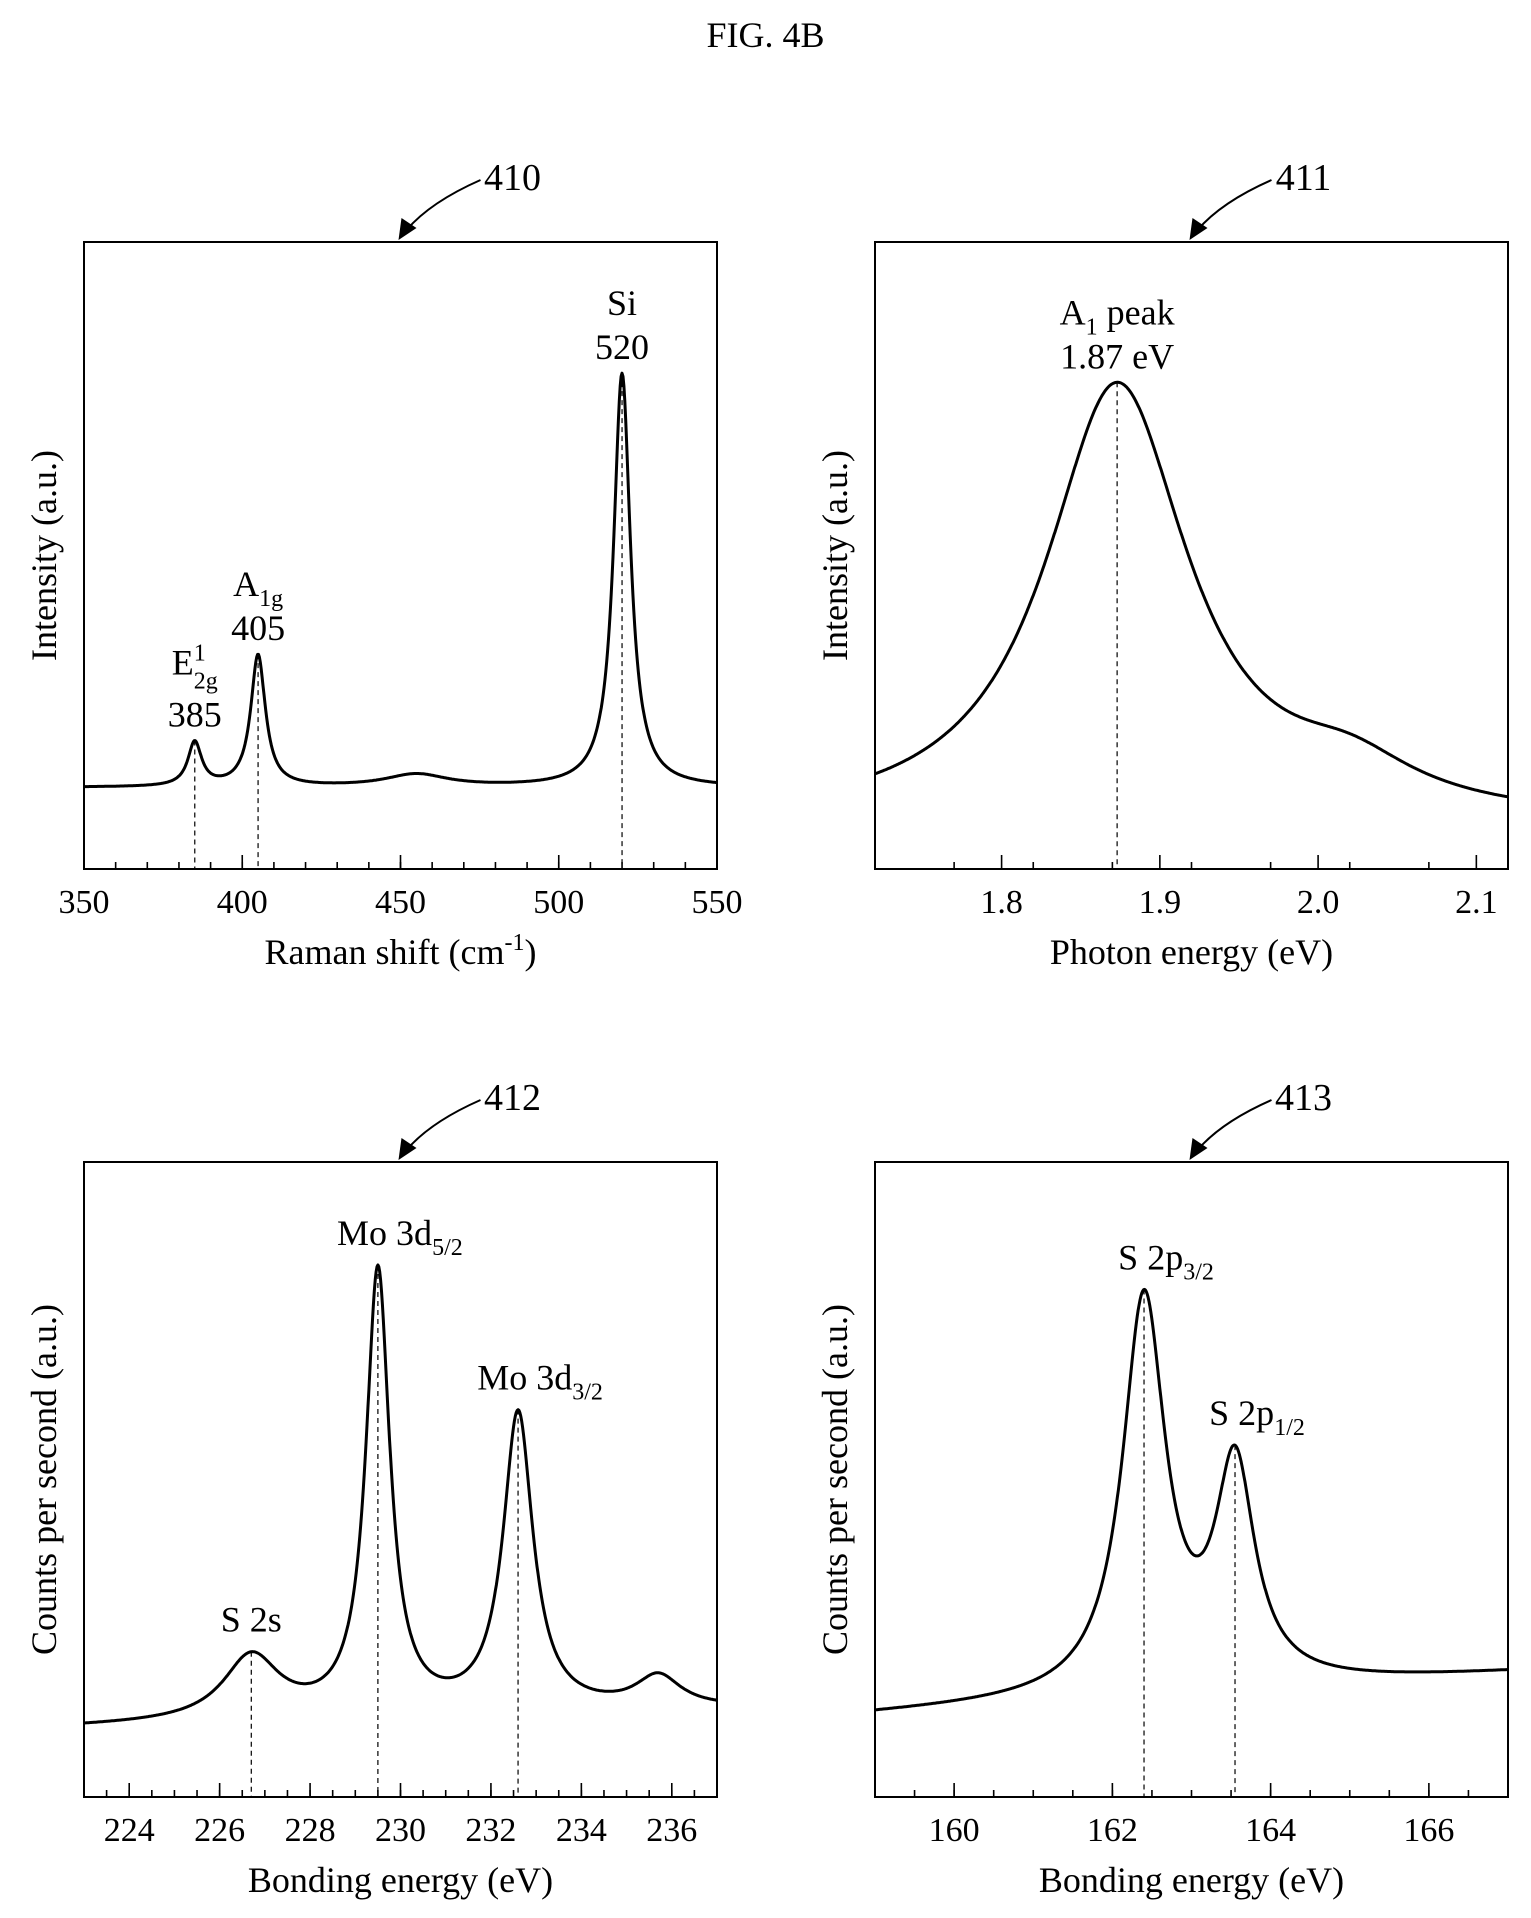  What do you see at coordinates (401, 951) in the screenshot?
I see `x-axis-label: Raman shift (cm-1)` at bounding box center [401, 951].